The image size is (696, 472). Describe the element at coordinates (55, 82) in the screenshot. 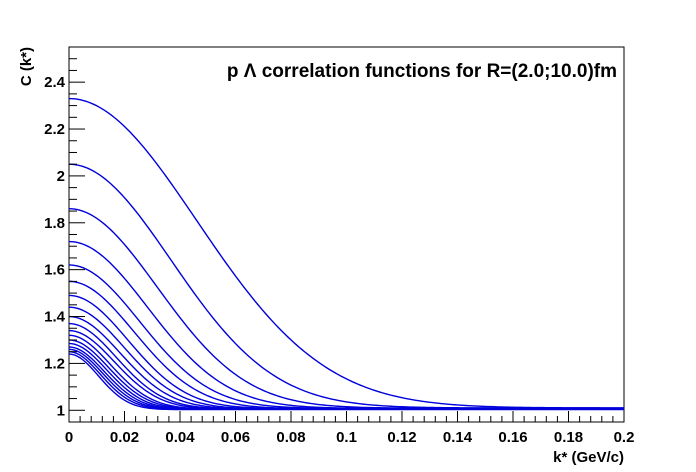

I see `y-tick-label: 2.4` at that location.